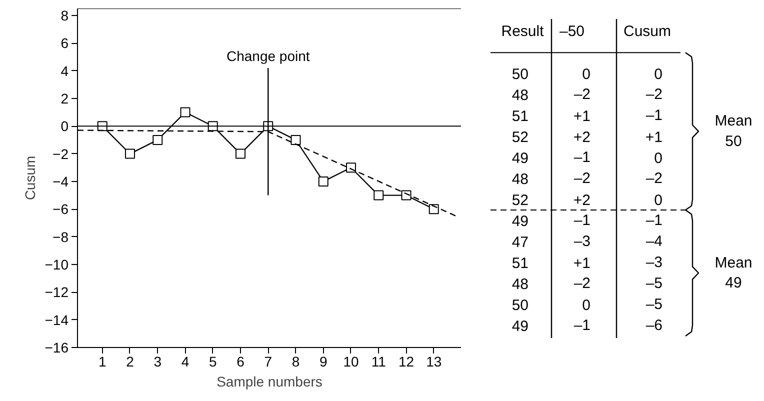 This screenshot has height=401, width=764. What do you see at coordinates (648, 31) in the screenshot?
I see `category-label: Cusum` at bounding box center [648, 31].